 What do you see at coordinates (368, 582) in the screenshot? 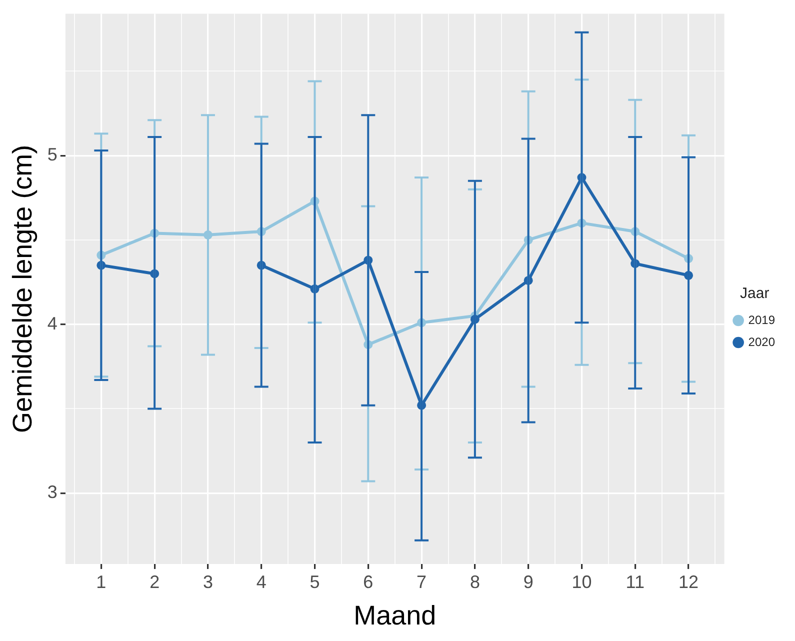
I see `x-tick-label: 6` at bounding box center [368, 582].